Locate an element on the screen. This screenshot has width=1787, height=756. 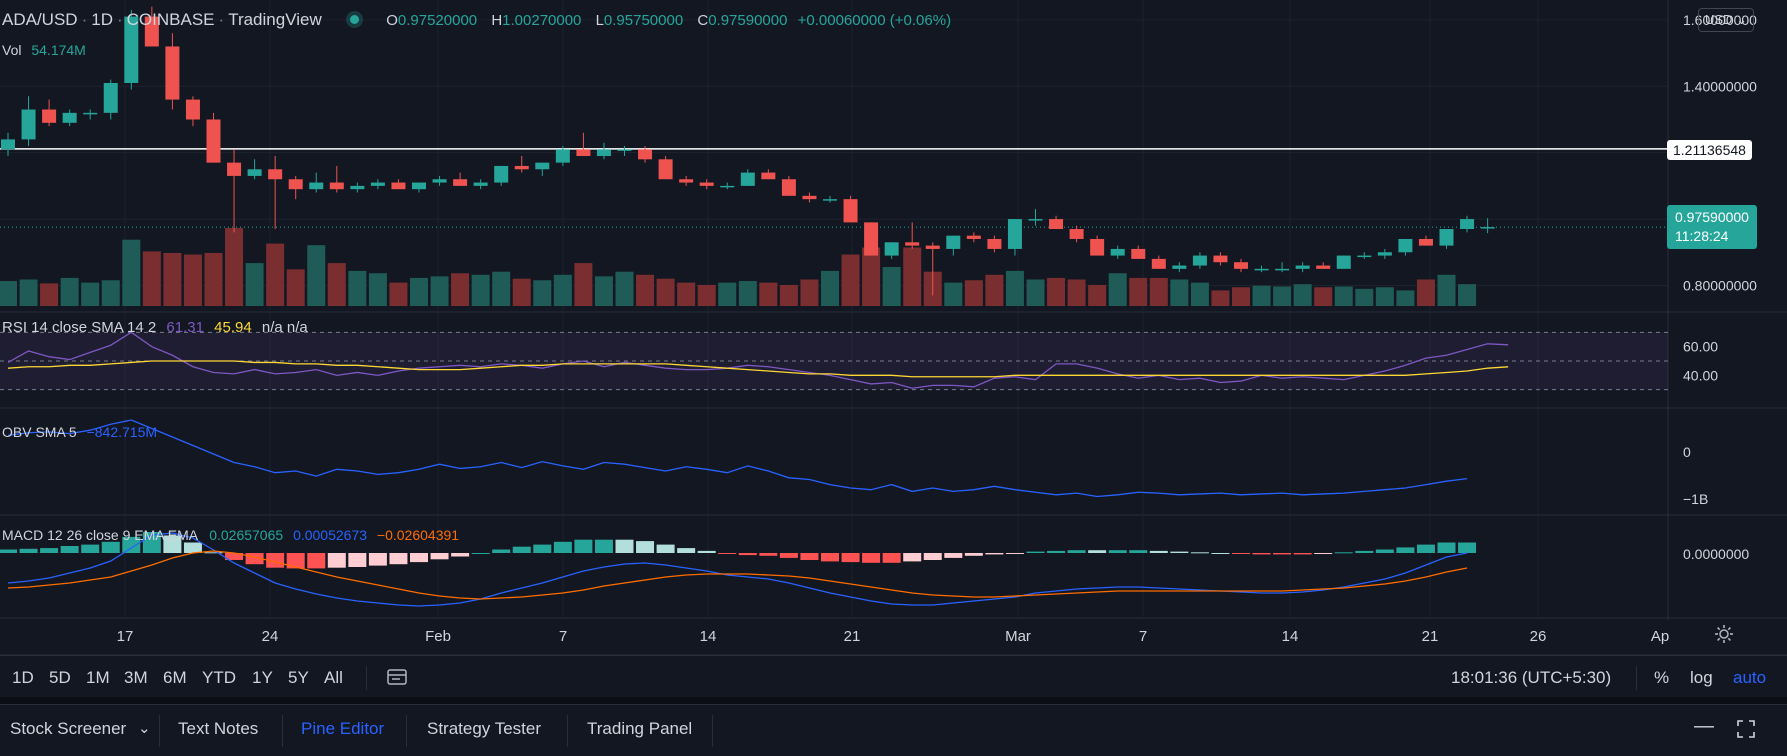
range-1m: 1M is located at coordinates (98, 677).